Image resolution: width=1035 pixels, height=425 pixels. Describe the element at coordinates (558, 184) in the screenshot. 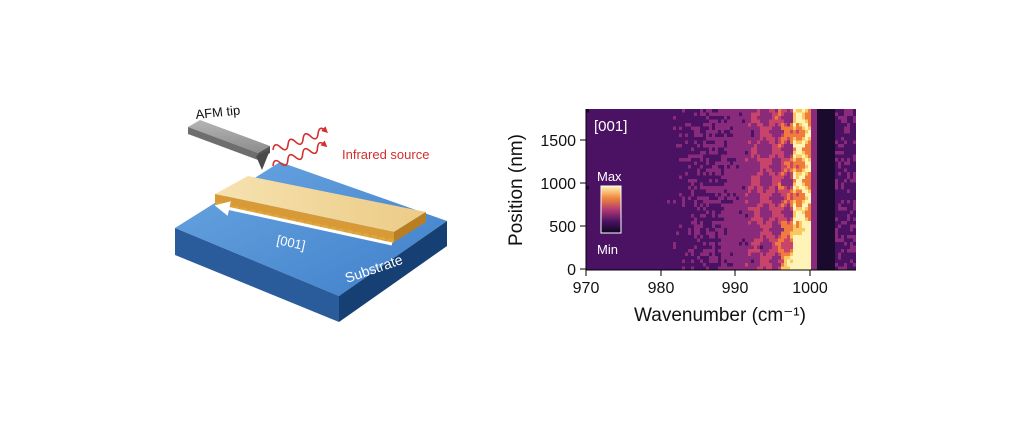

I see `y-tick-label: 1000` at that location.